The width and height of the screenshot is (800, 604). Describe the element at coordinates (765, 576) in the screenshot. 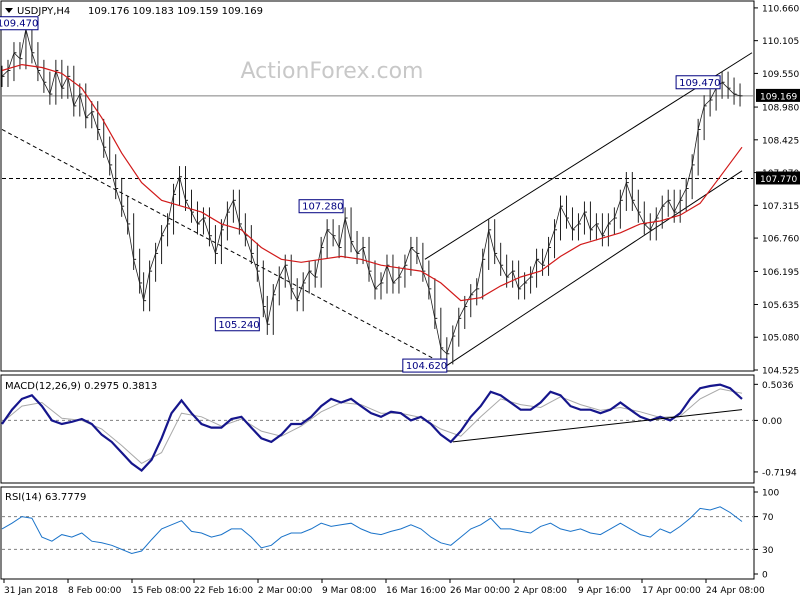

I see `rsi-ytick-label: 0` at that location.